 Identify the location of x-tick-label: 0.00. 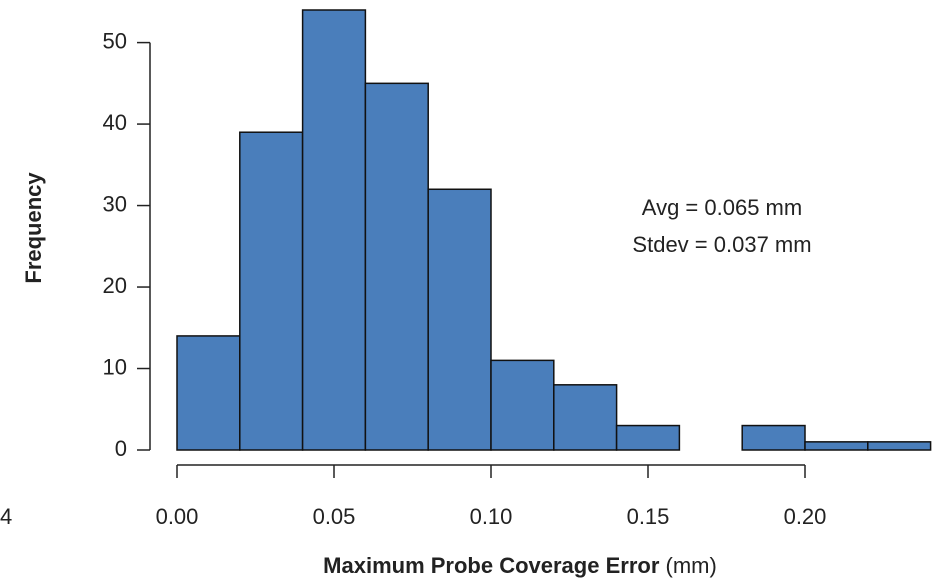
(177, 516).